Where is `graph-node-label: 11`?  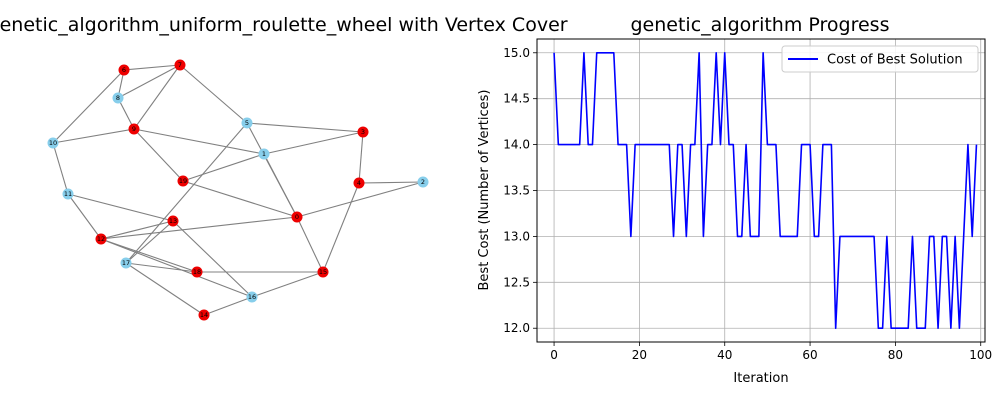 graph-node-label: 11 is located at coordinates (68, 194).